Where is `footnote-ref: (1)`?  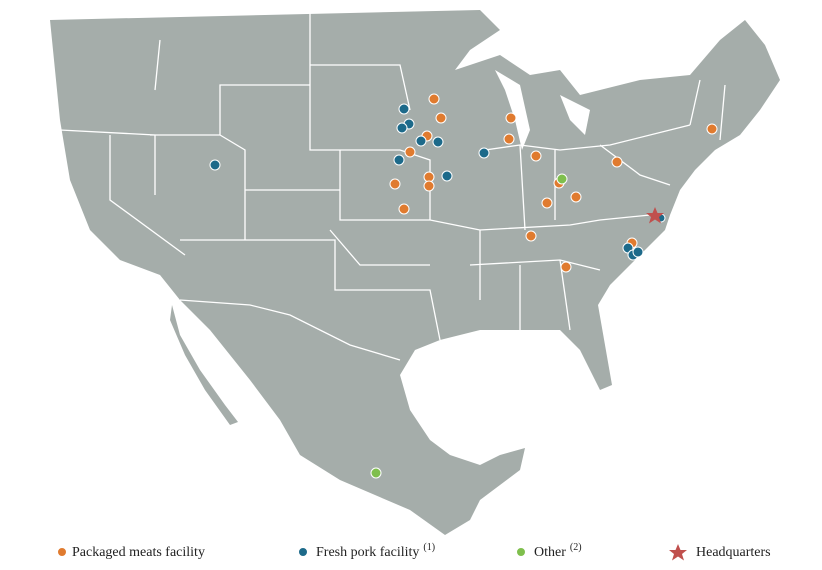
footnote-ref: (1) is located at coordinates (429, 547).